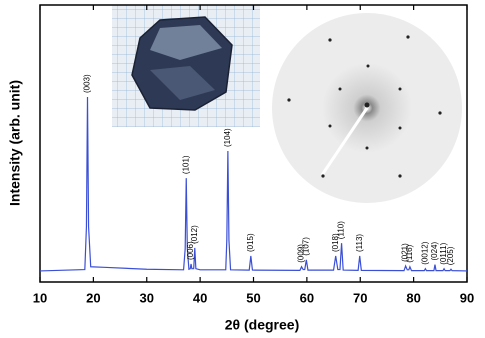 This screenshot has width=485, height=338. I want to click on x-tick-label: 20, so click(93, 297).